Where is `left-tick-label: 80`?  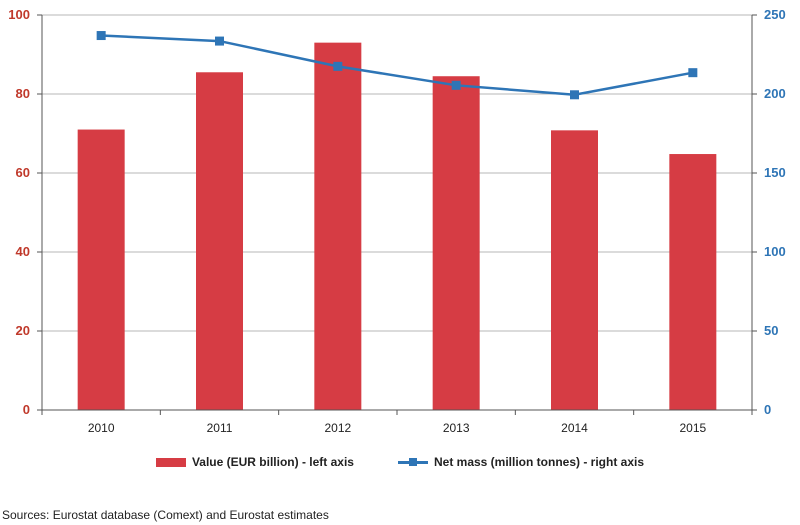 left-tick-label: 80 is located at coordinates (23, 93).